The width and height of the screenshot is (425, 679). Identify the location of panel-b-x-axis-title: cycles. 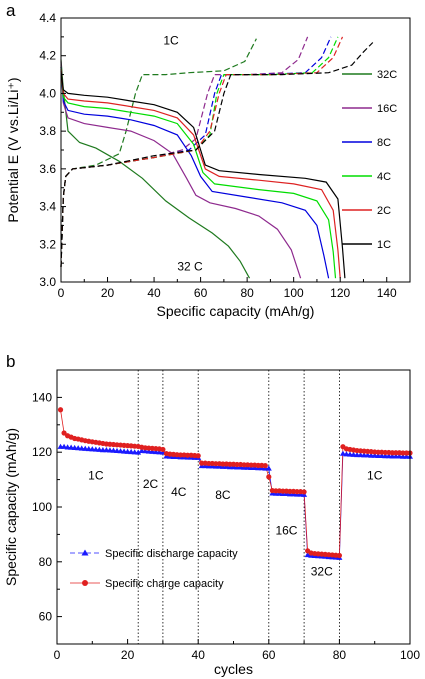
(233, 669).